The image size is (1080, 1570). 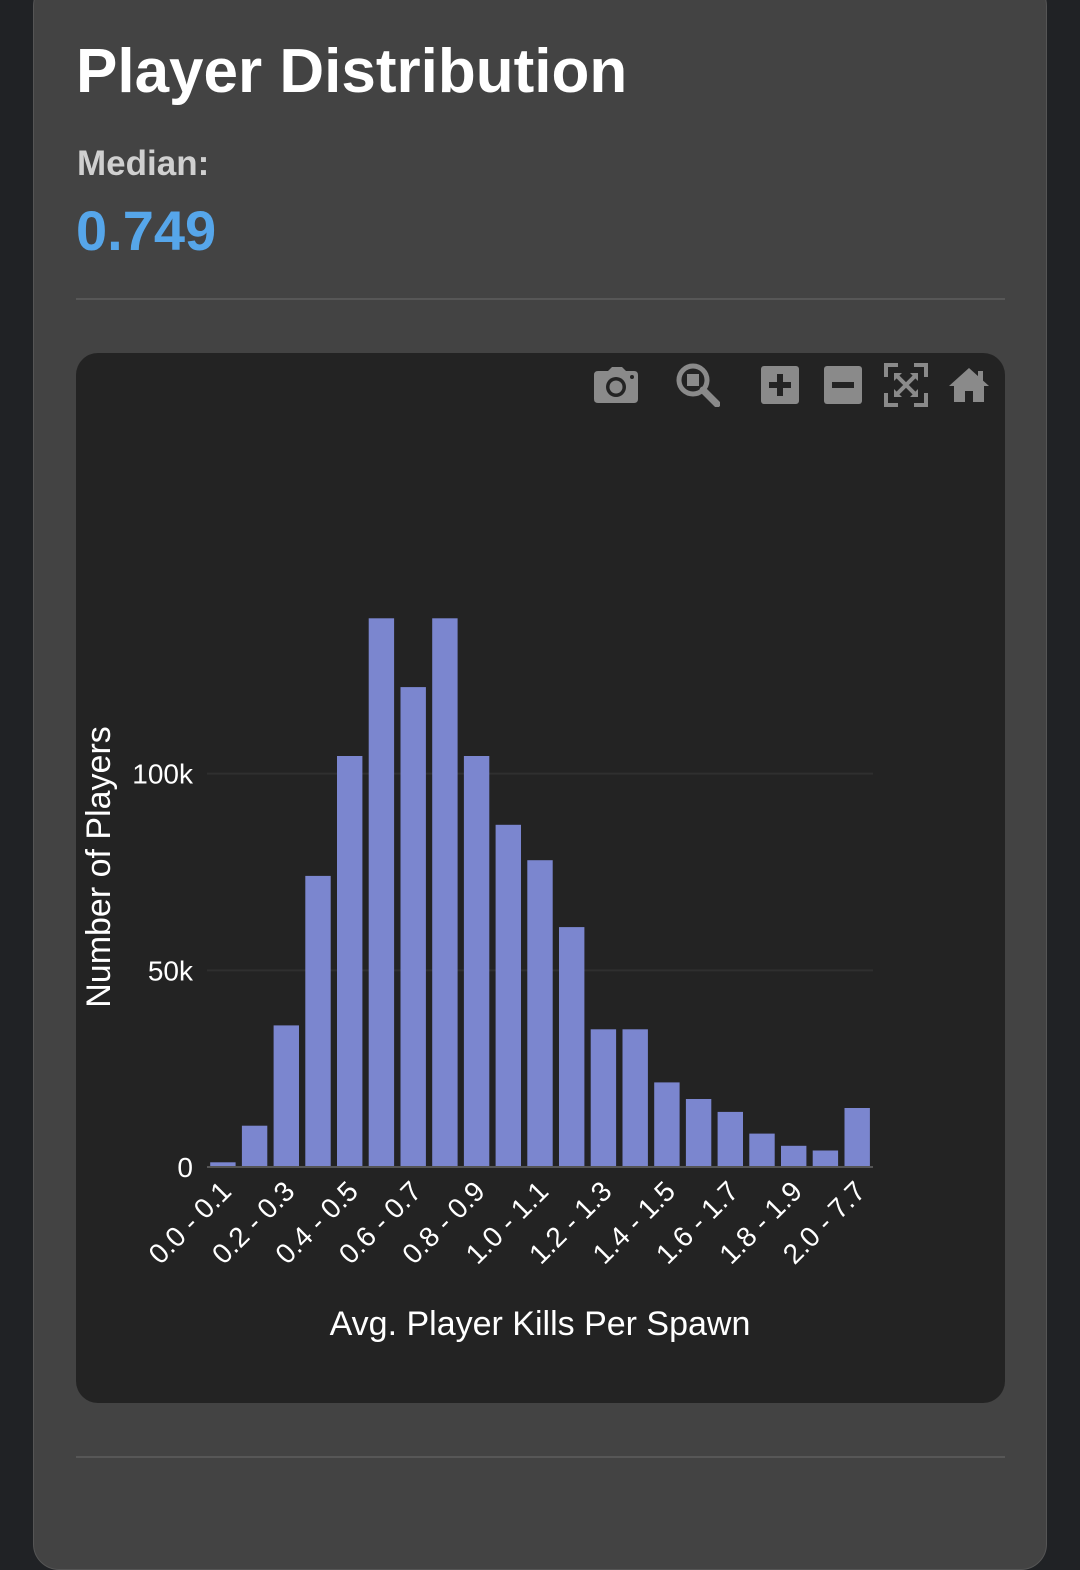 I want to click on card-title: Player Distribution, so click(x=352, y=71).